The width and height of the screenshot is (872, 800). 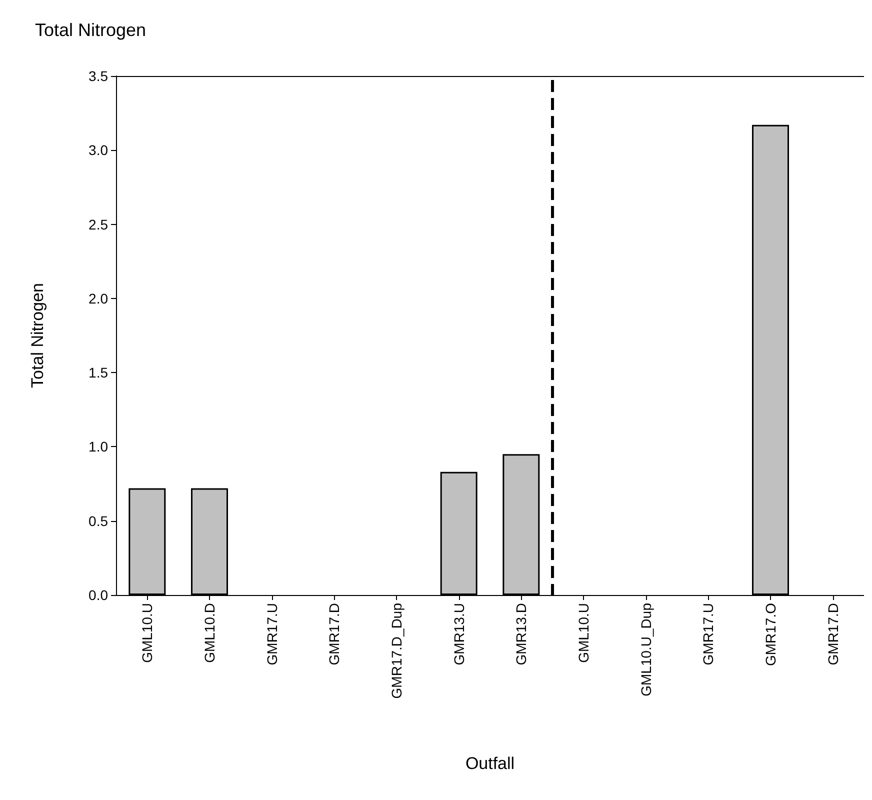 What do you see at coordinates (98, 298) in the screenshot?
I see `y-tick-label: 2.0` at bounding box center [98, 298].